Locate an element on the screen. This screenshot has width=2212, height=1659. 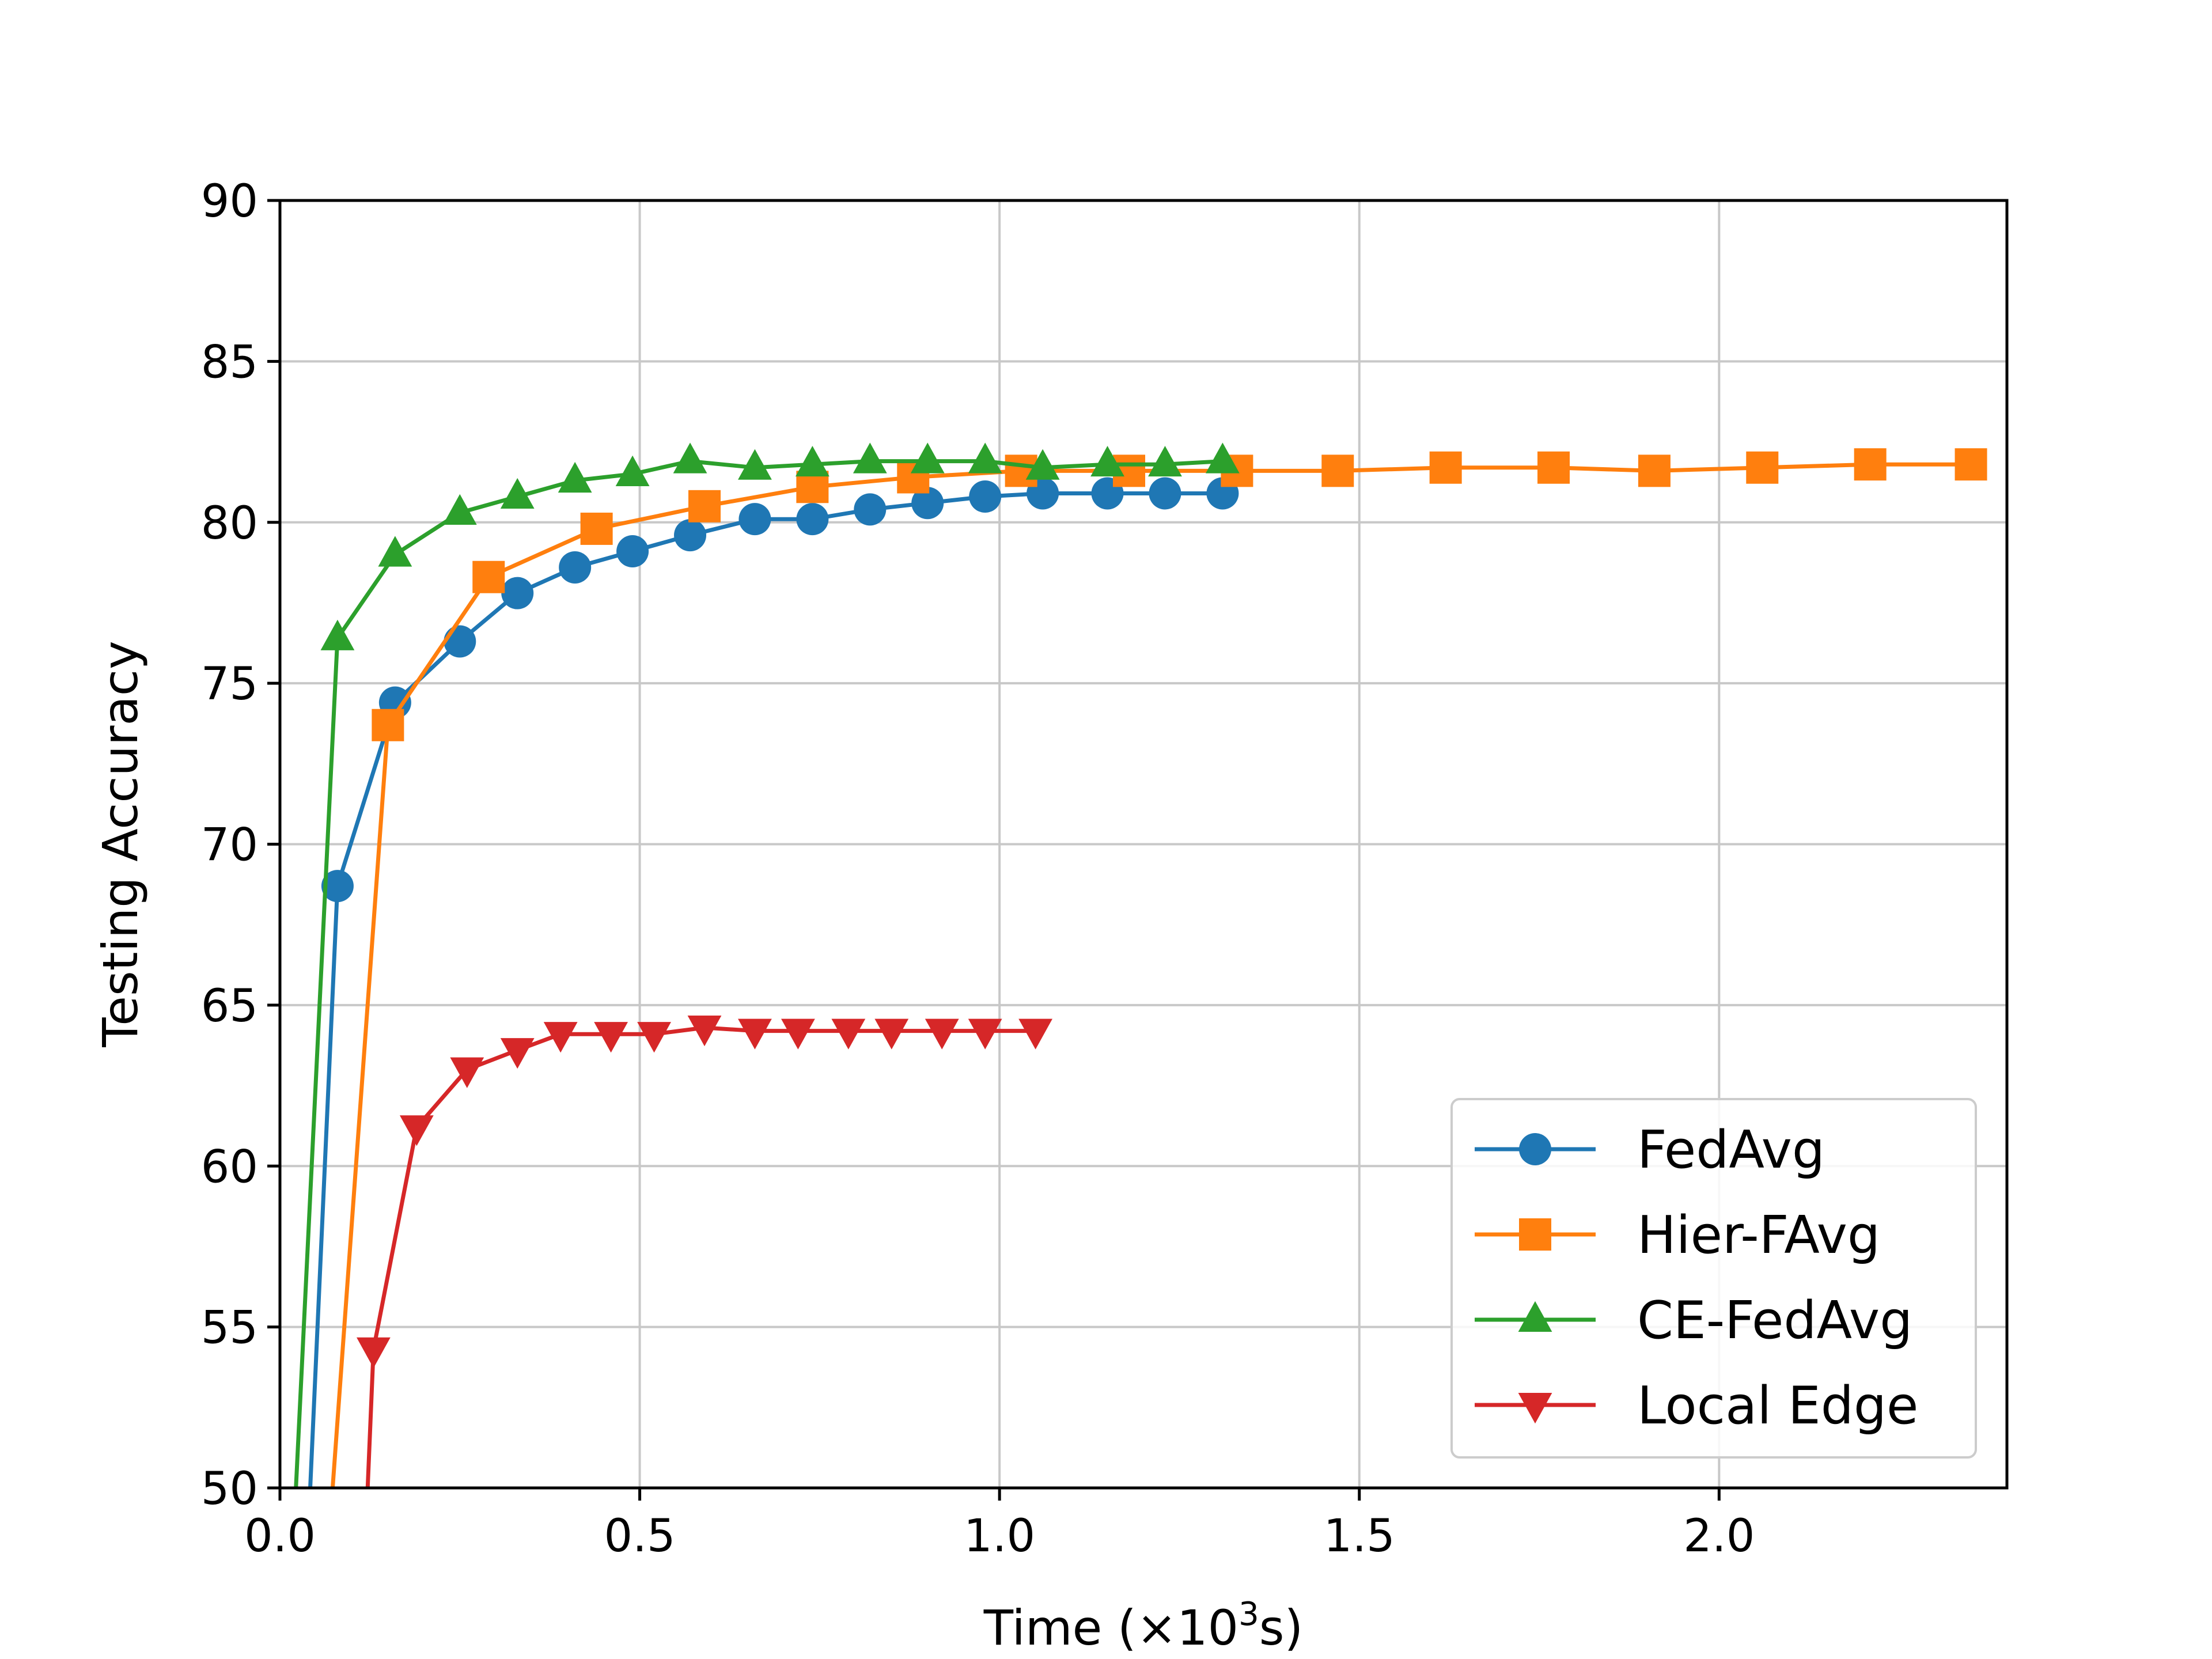
y-tick-label: 50 is located at coordinates (229, 1489).